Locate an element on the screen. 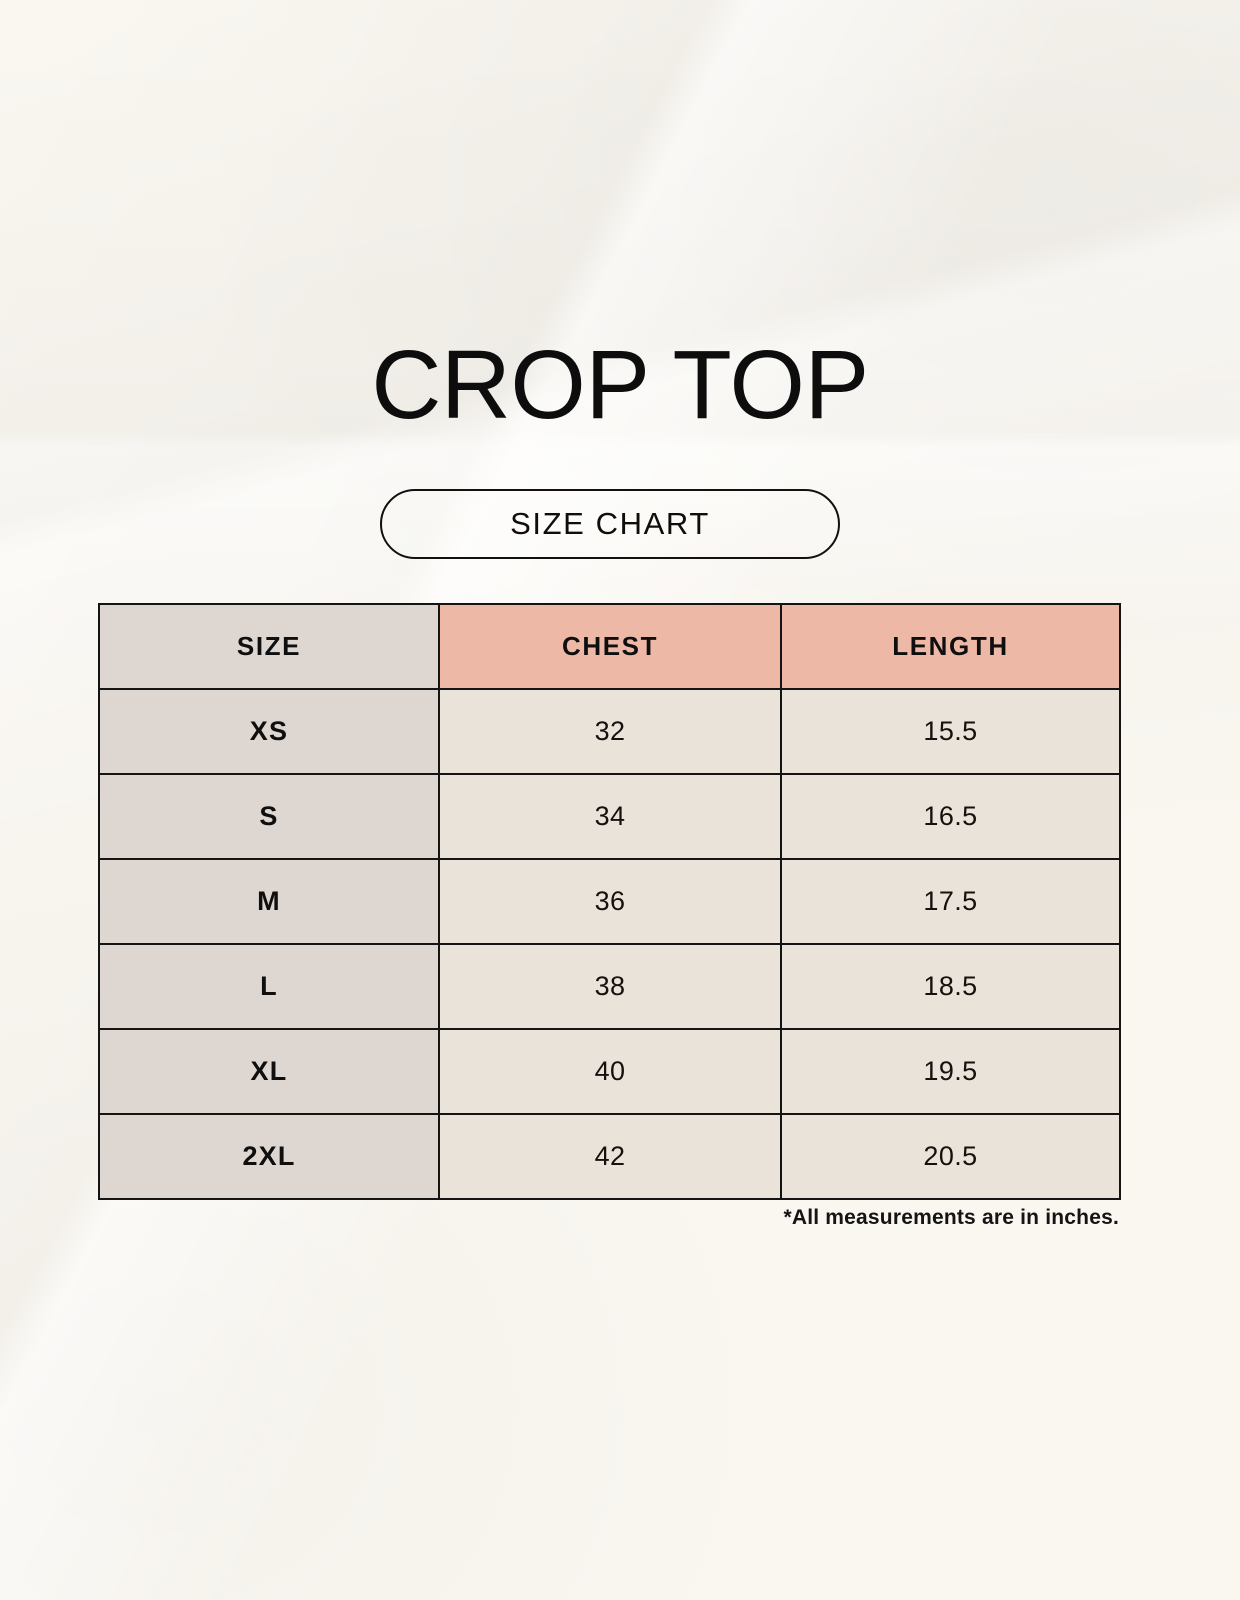 This screenshot has height=1600, width=1240. size-chart-pill: SIZE CHART is located at coordinates (610, 524).